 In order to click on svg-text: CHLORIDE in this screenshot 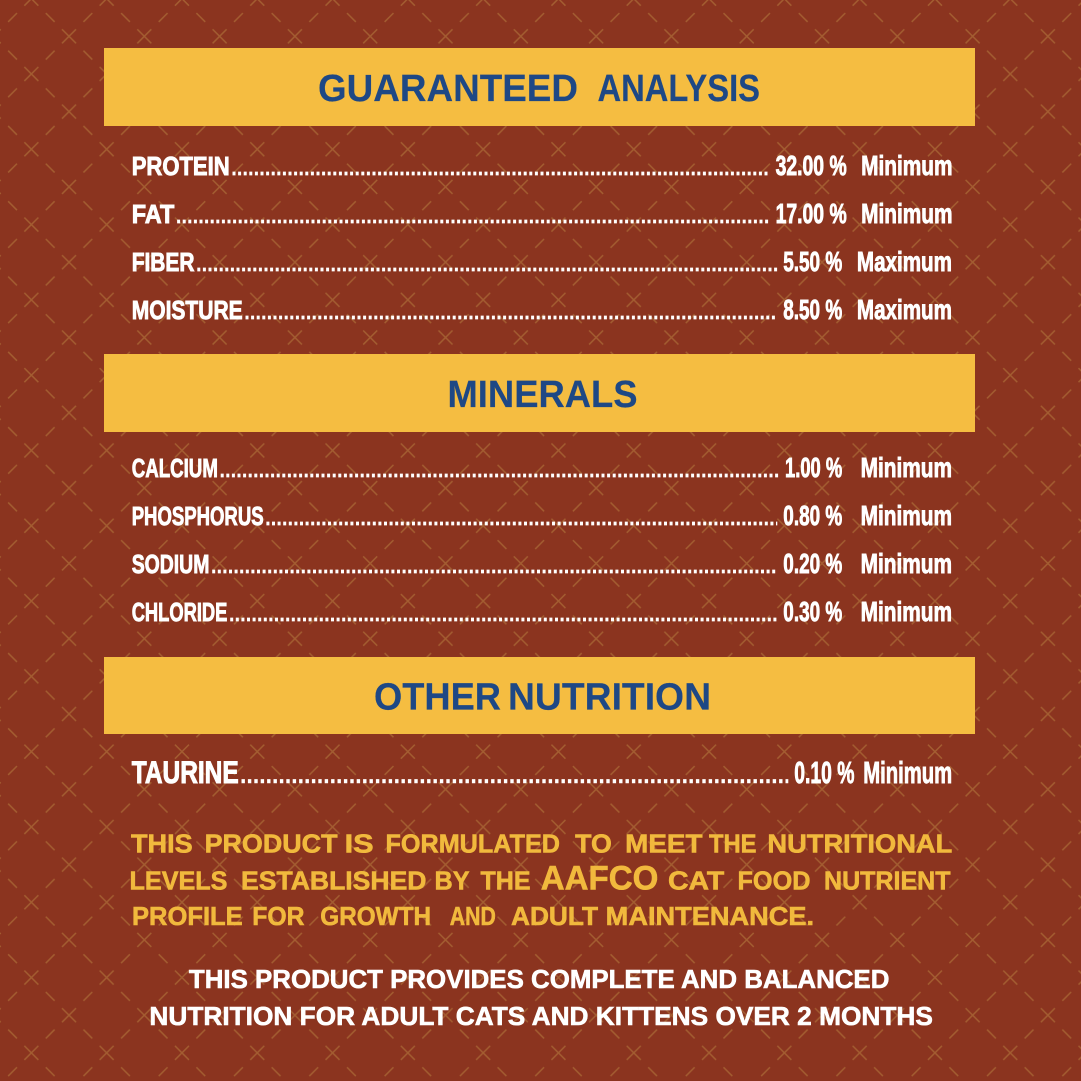, I will do `click(180, 612)`.